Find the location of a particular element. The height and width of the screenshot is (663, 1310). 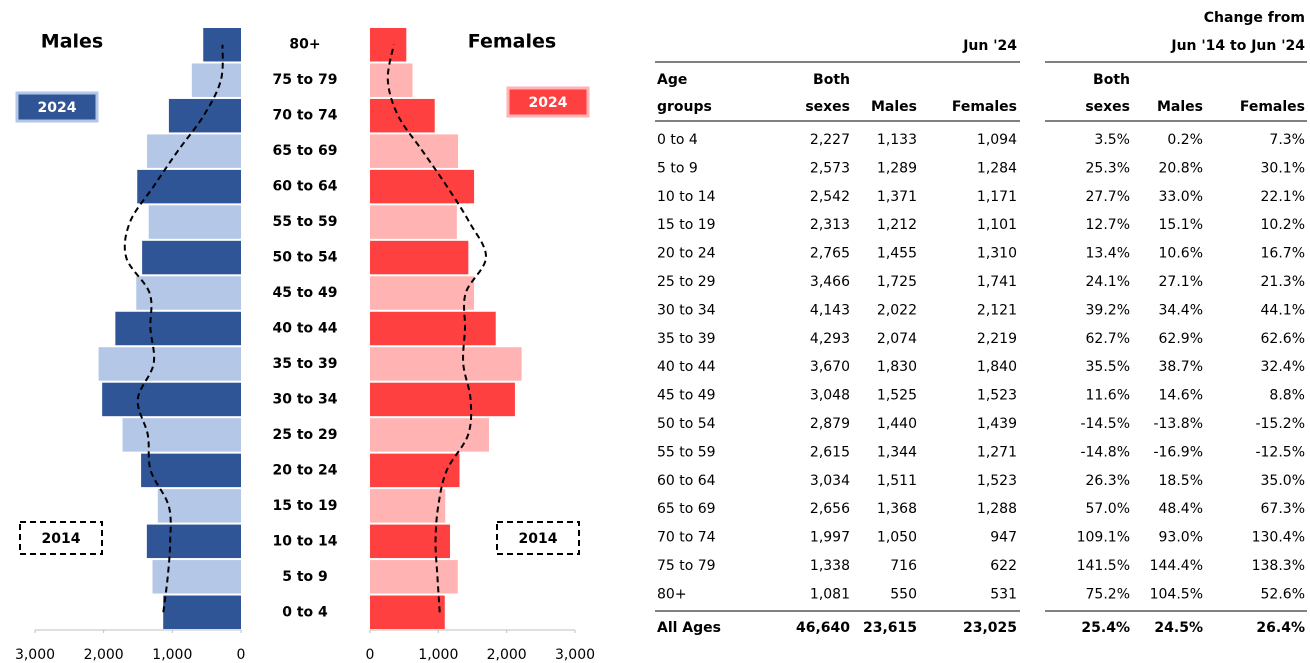

cell: 531 is located at coordinates (1003, 594).